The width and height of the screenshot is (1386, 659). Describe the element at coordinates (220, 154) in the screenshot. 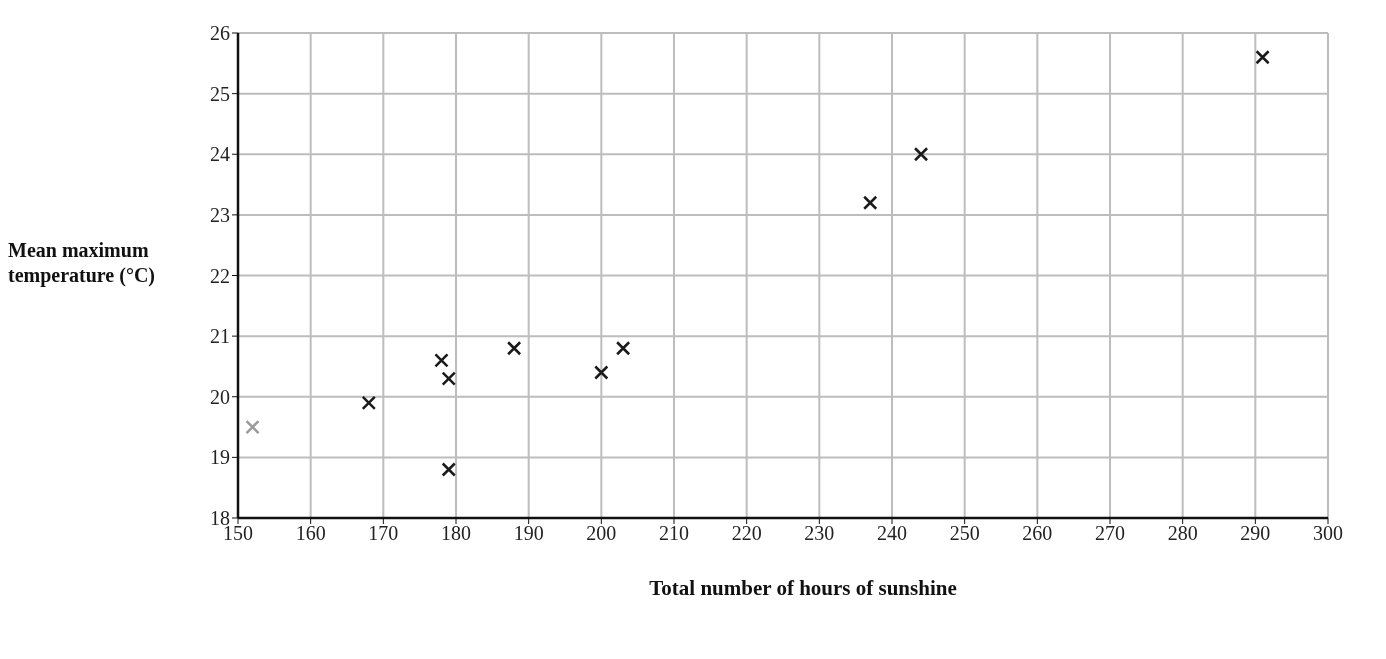

I see `y-tick-label: 24` at that location.